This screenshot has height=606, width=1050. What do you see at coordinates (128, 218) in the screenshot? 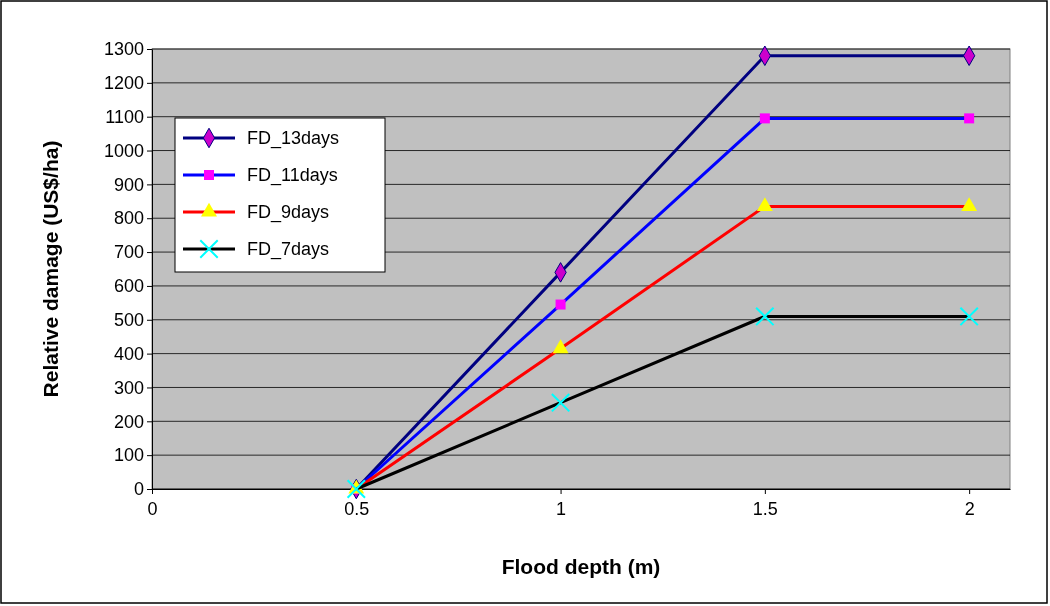
I see `y-tick-label: 800` at bounding box center [128, 218].